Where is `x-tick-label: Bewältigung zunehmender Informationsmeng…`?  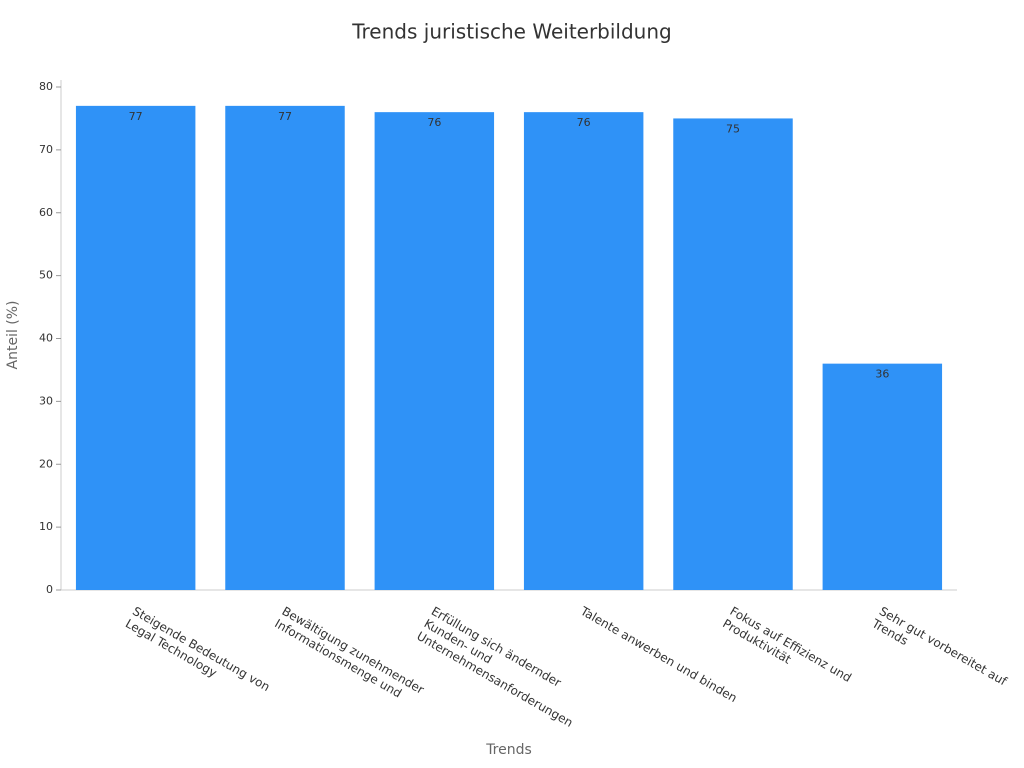
x-tick-label: Bewältigung zunehmender Informationsmeng… is located at coordinates (351, 657).